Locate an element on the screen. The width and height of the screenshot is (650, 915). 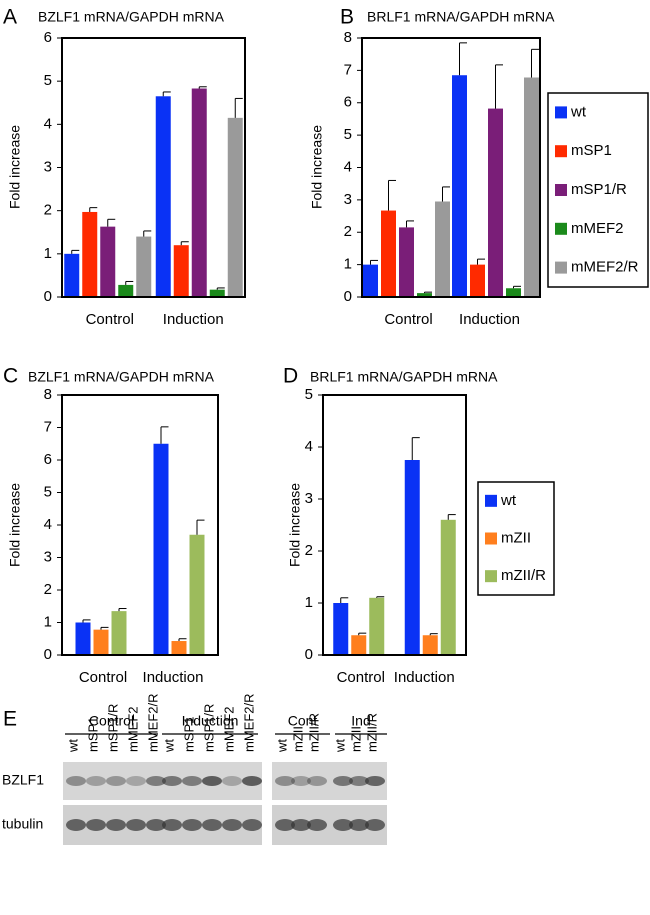
lane-label: mMEF2 is located at coordinates (132, 730).